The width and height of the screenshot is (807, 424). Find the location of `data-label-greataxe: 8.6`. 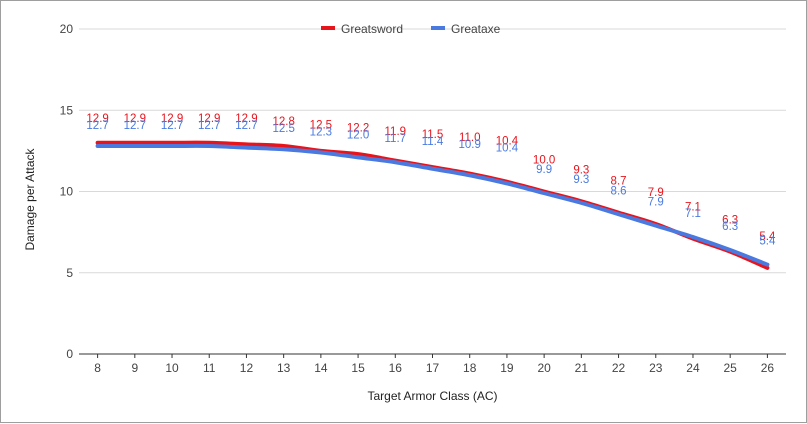

data-label-greataxe: 8.6 is located at coordinates (619, 191).